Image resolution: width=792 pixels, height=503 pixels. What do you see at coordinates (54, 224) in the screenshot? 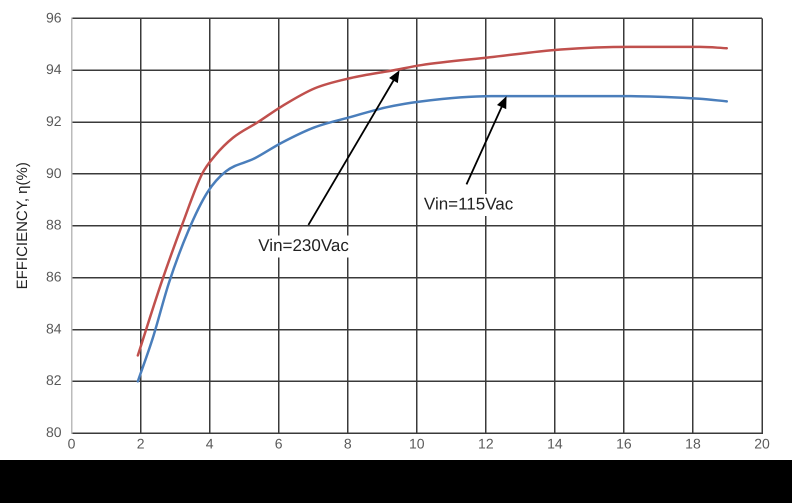
I see `y-tick-label: 88` at bounding box center [54, 224].